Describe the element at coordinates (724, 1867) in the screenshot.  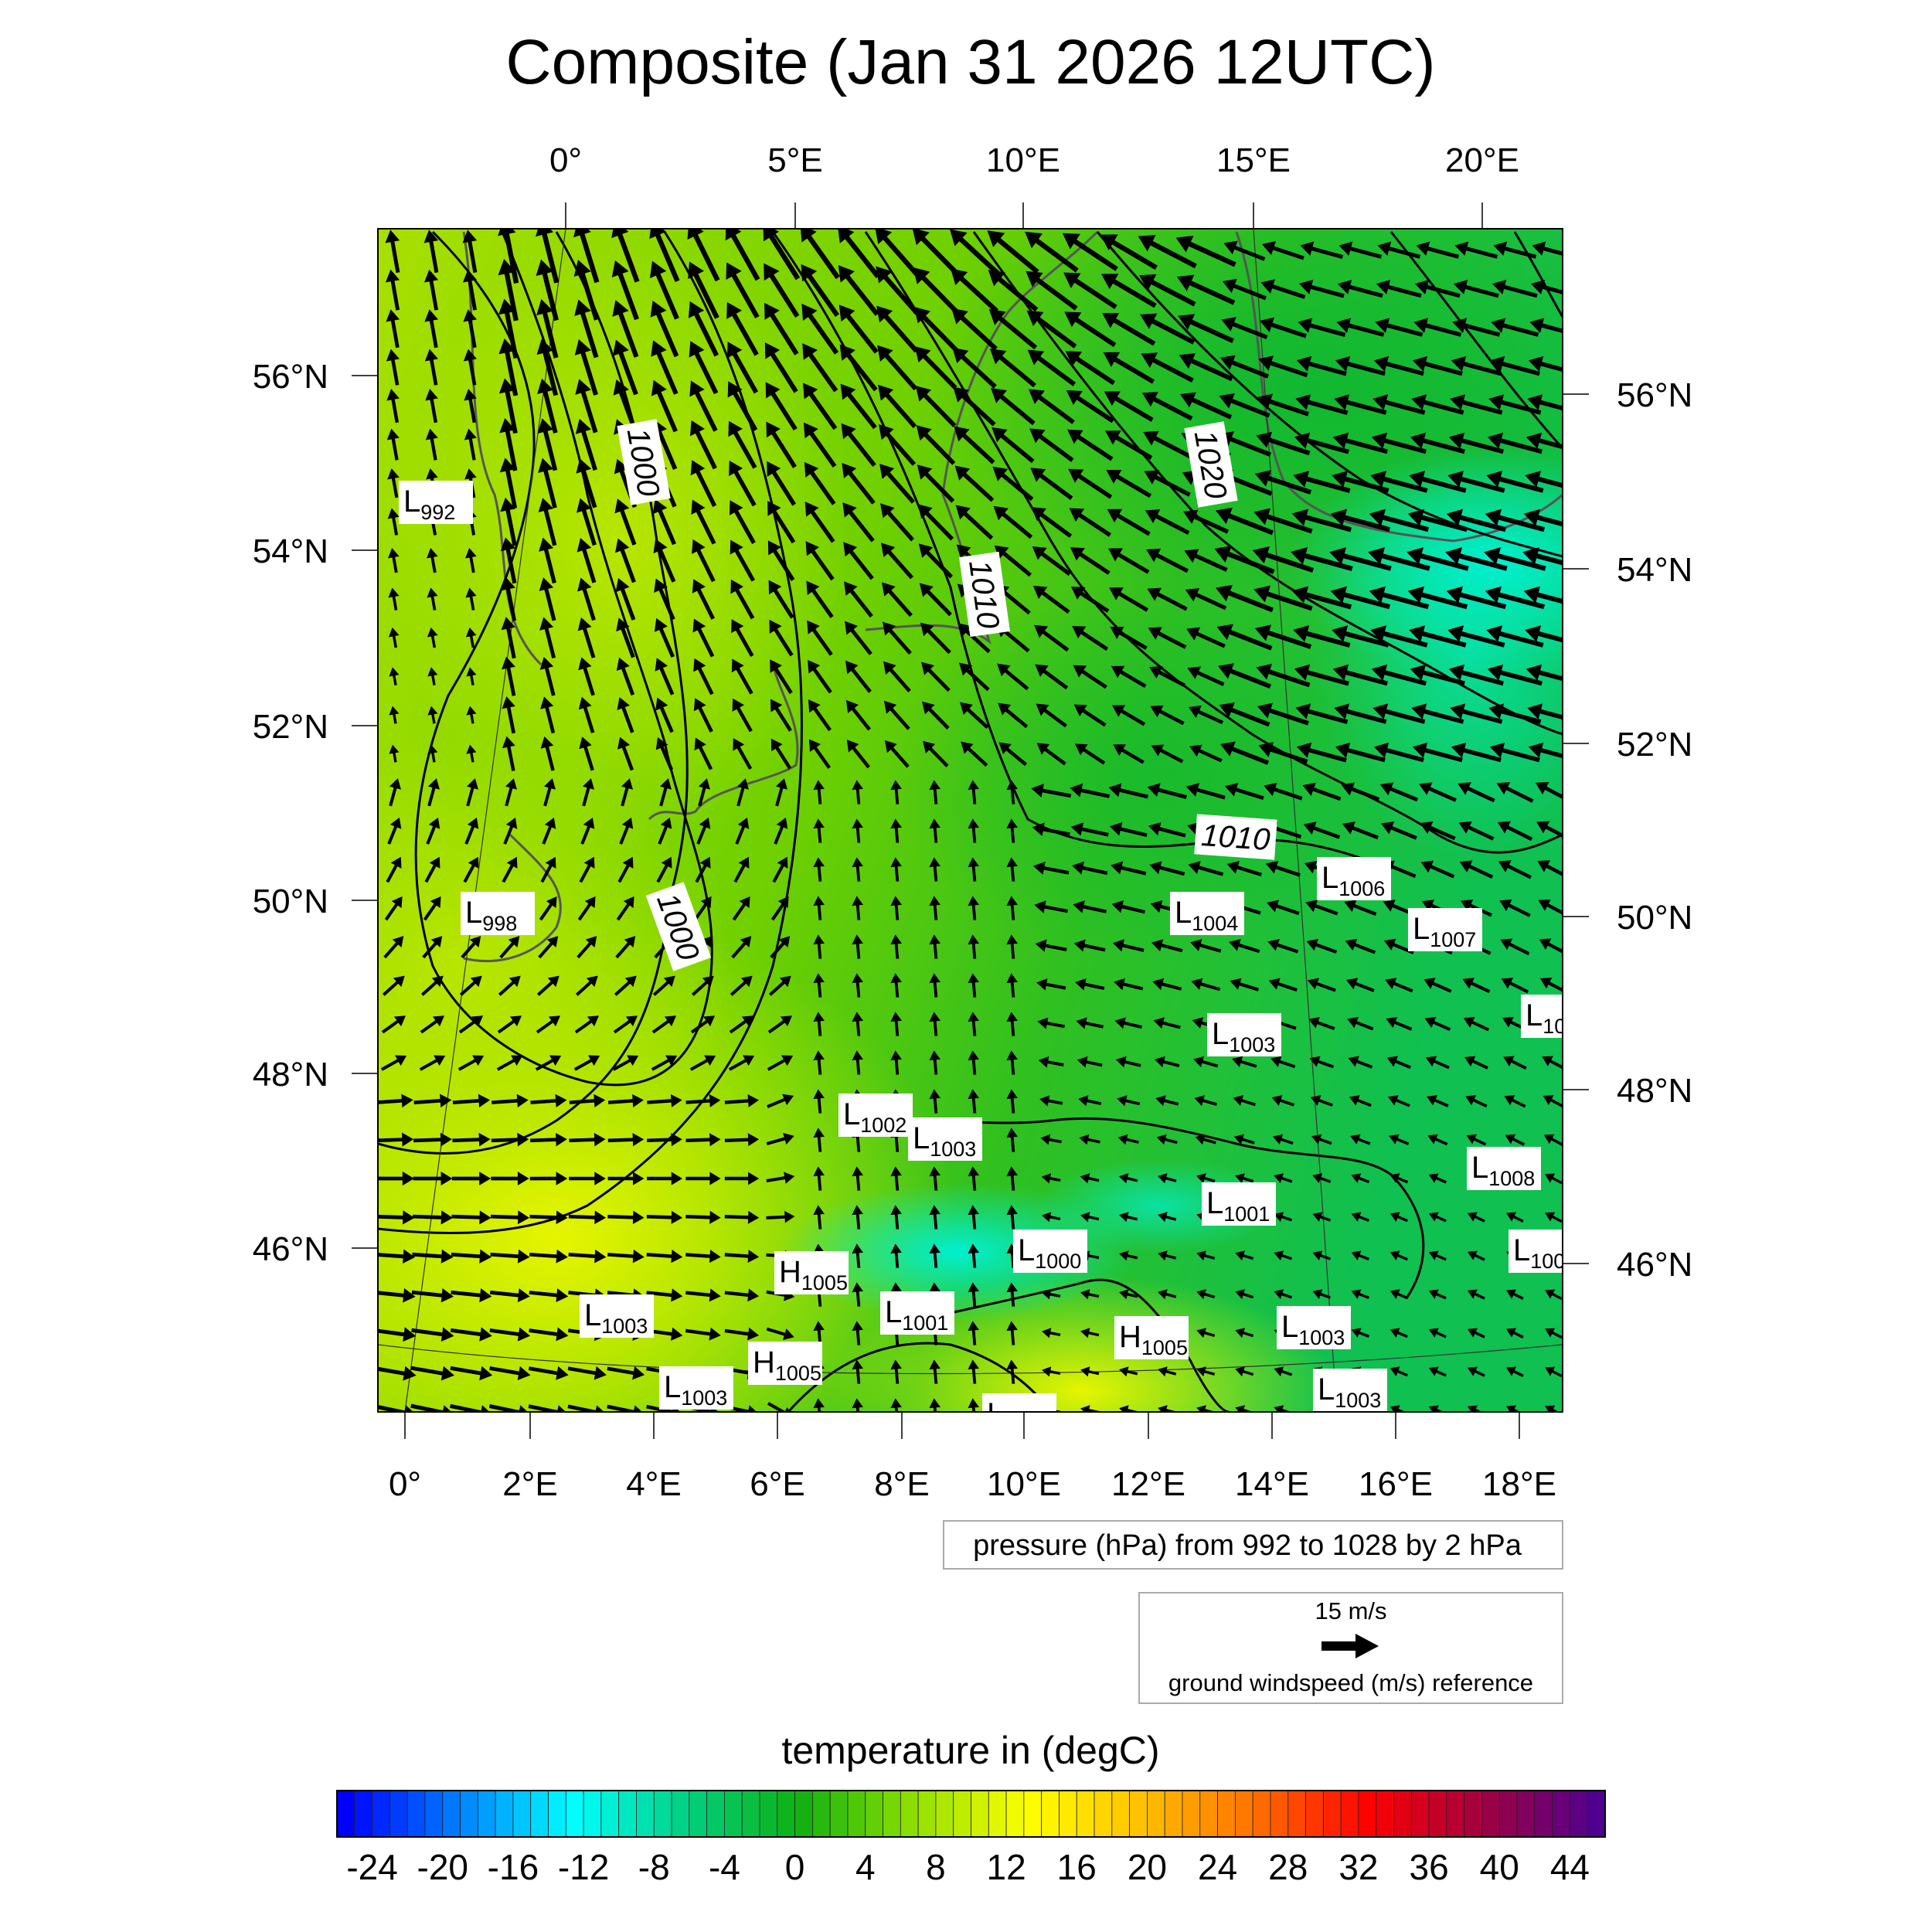
I see `colorbar-tick-label: -4` at that location.